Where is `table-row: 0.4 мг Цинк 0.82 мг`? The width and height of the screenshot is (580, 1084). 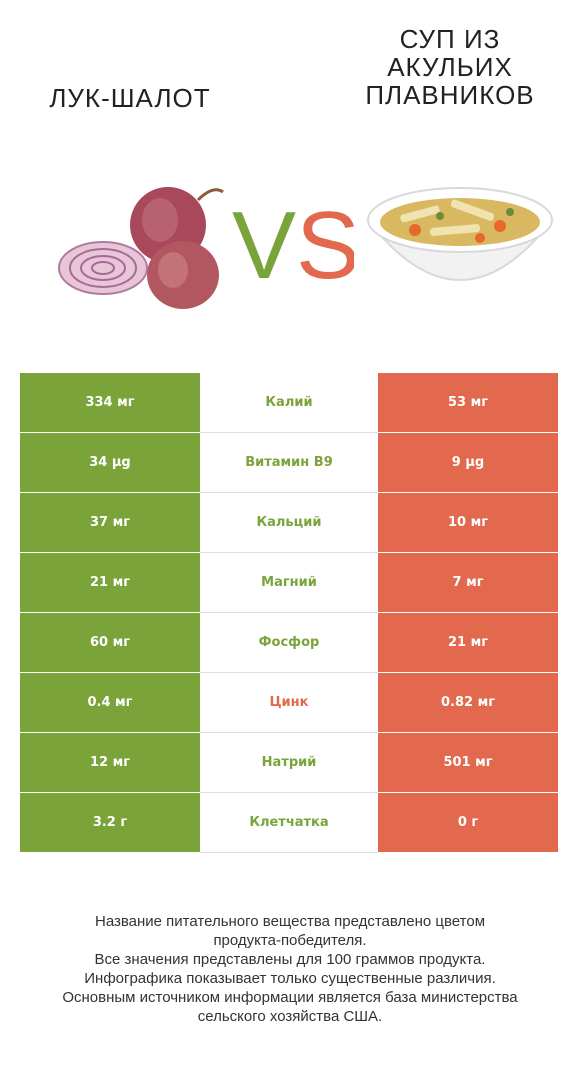 table-row: 0.4 мг Цинк 0.82 мг is located at coordinates (289, 703).